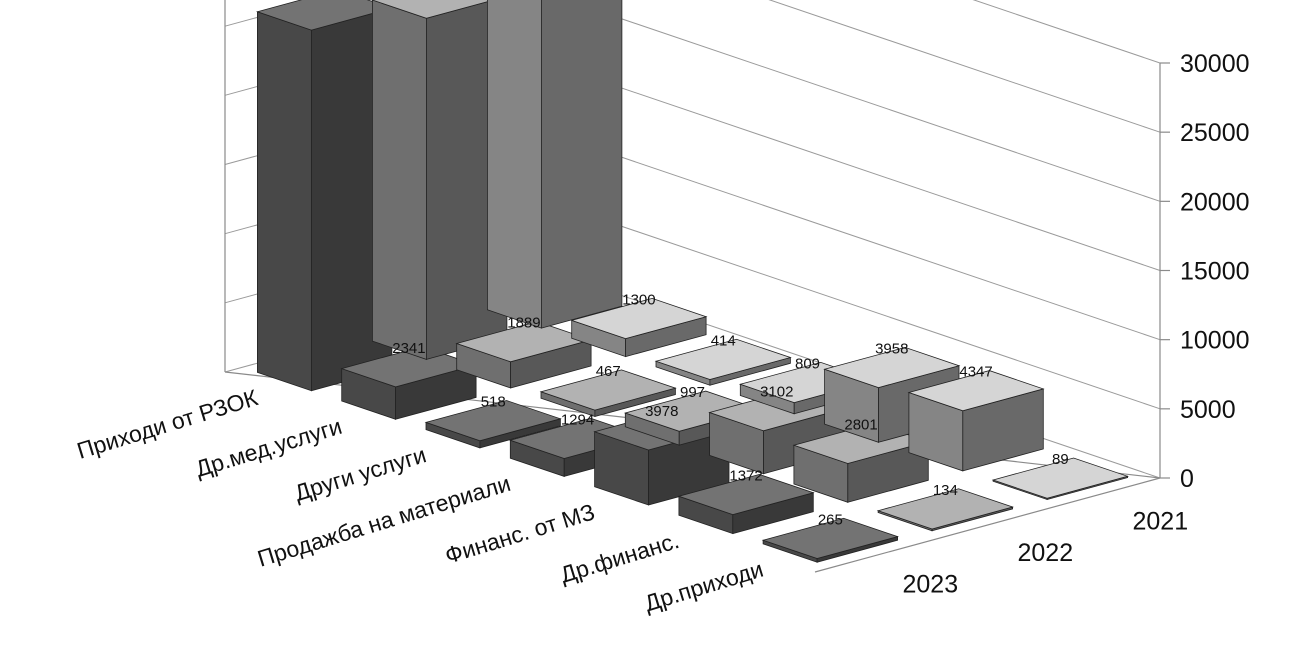 The image size is (1290, 653). What do you see at coordinates (860, 424) in the screenshot?
I see `data-label: 2801` at bounding box center [860, 424].